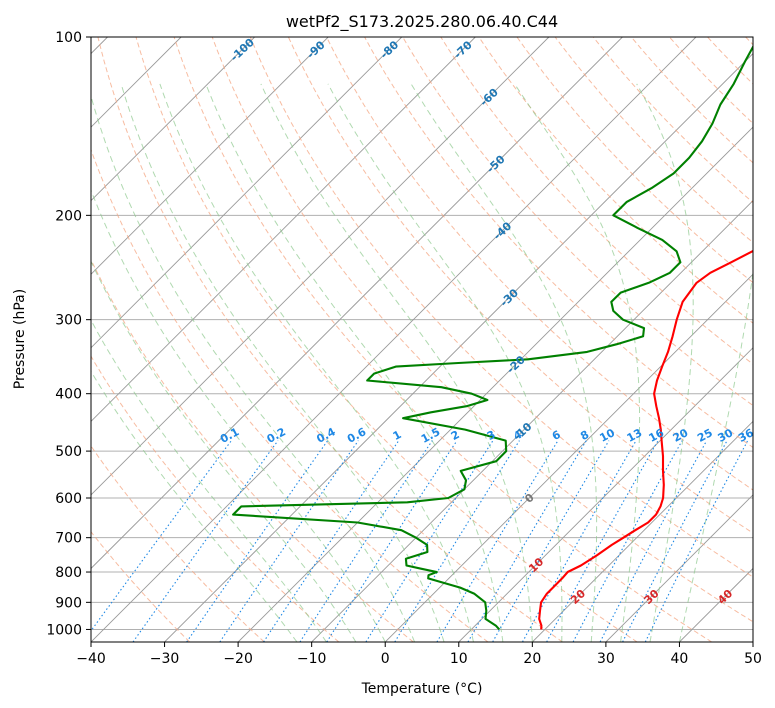  Describe the element at coordinates (238, 659) in the screenshot. I see `x-tick-label: −20` at that location.